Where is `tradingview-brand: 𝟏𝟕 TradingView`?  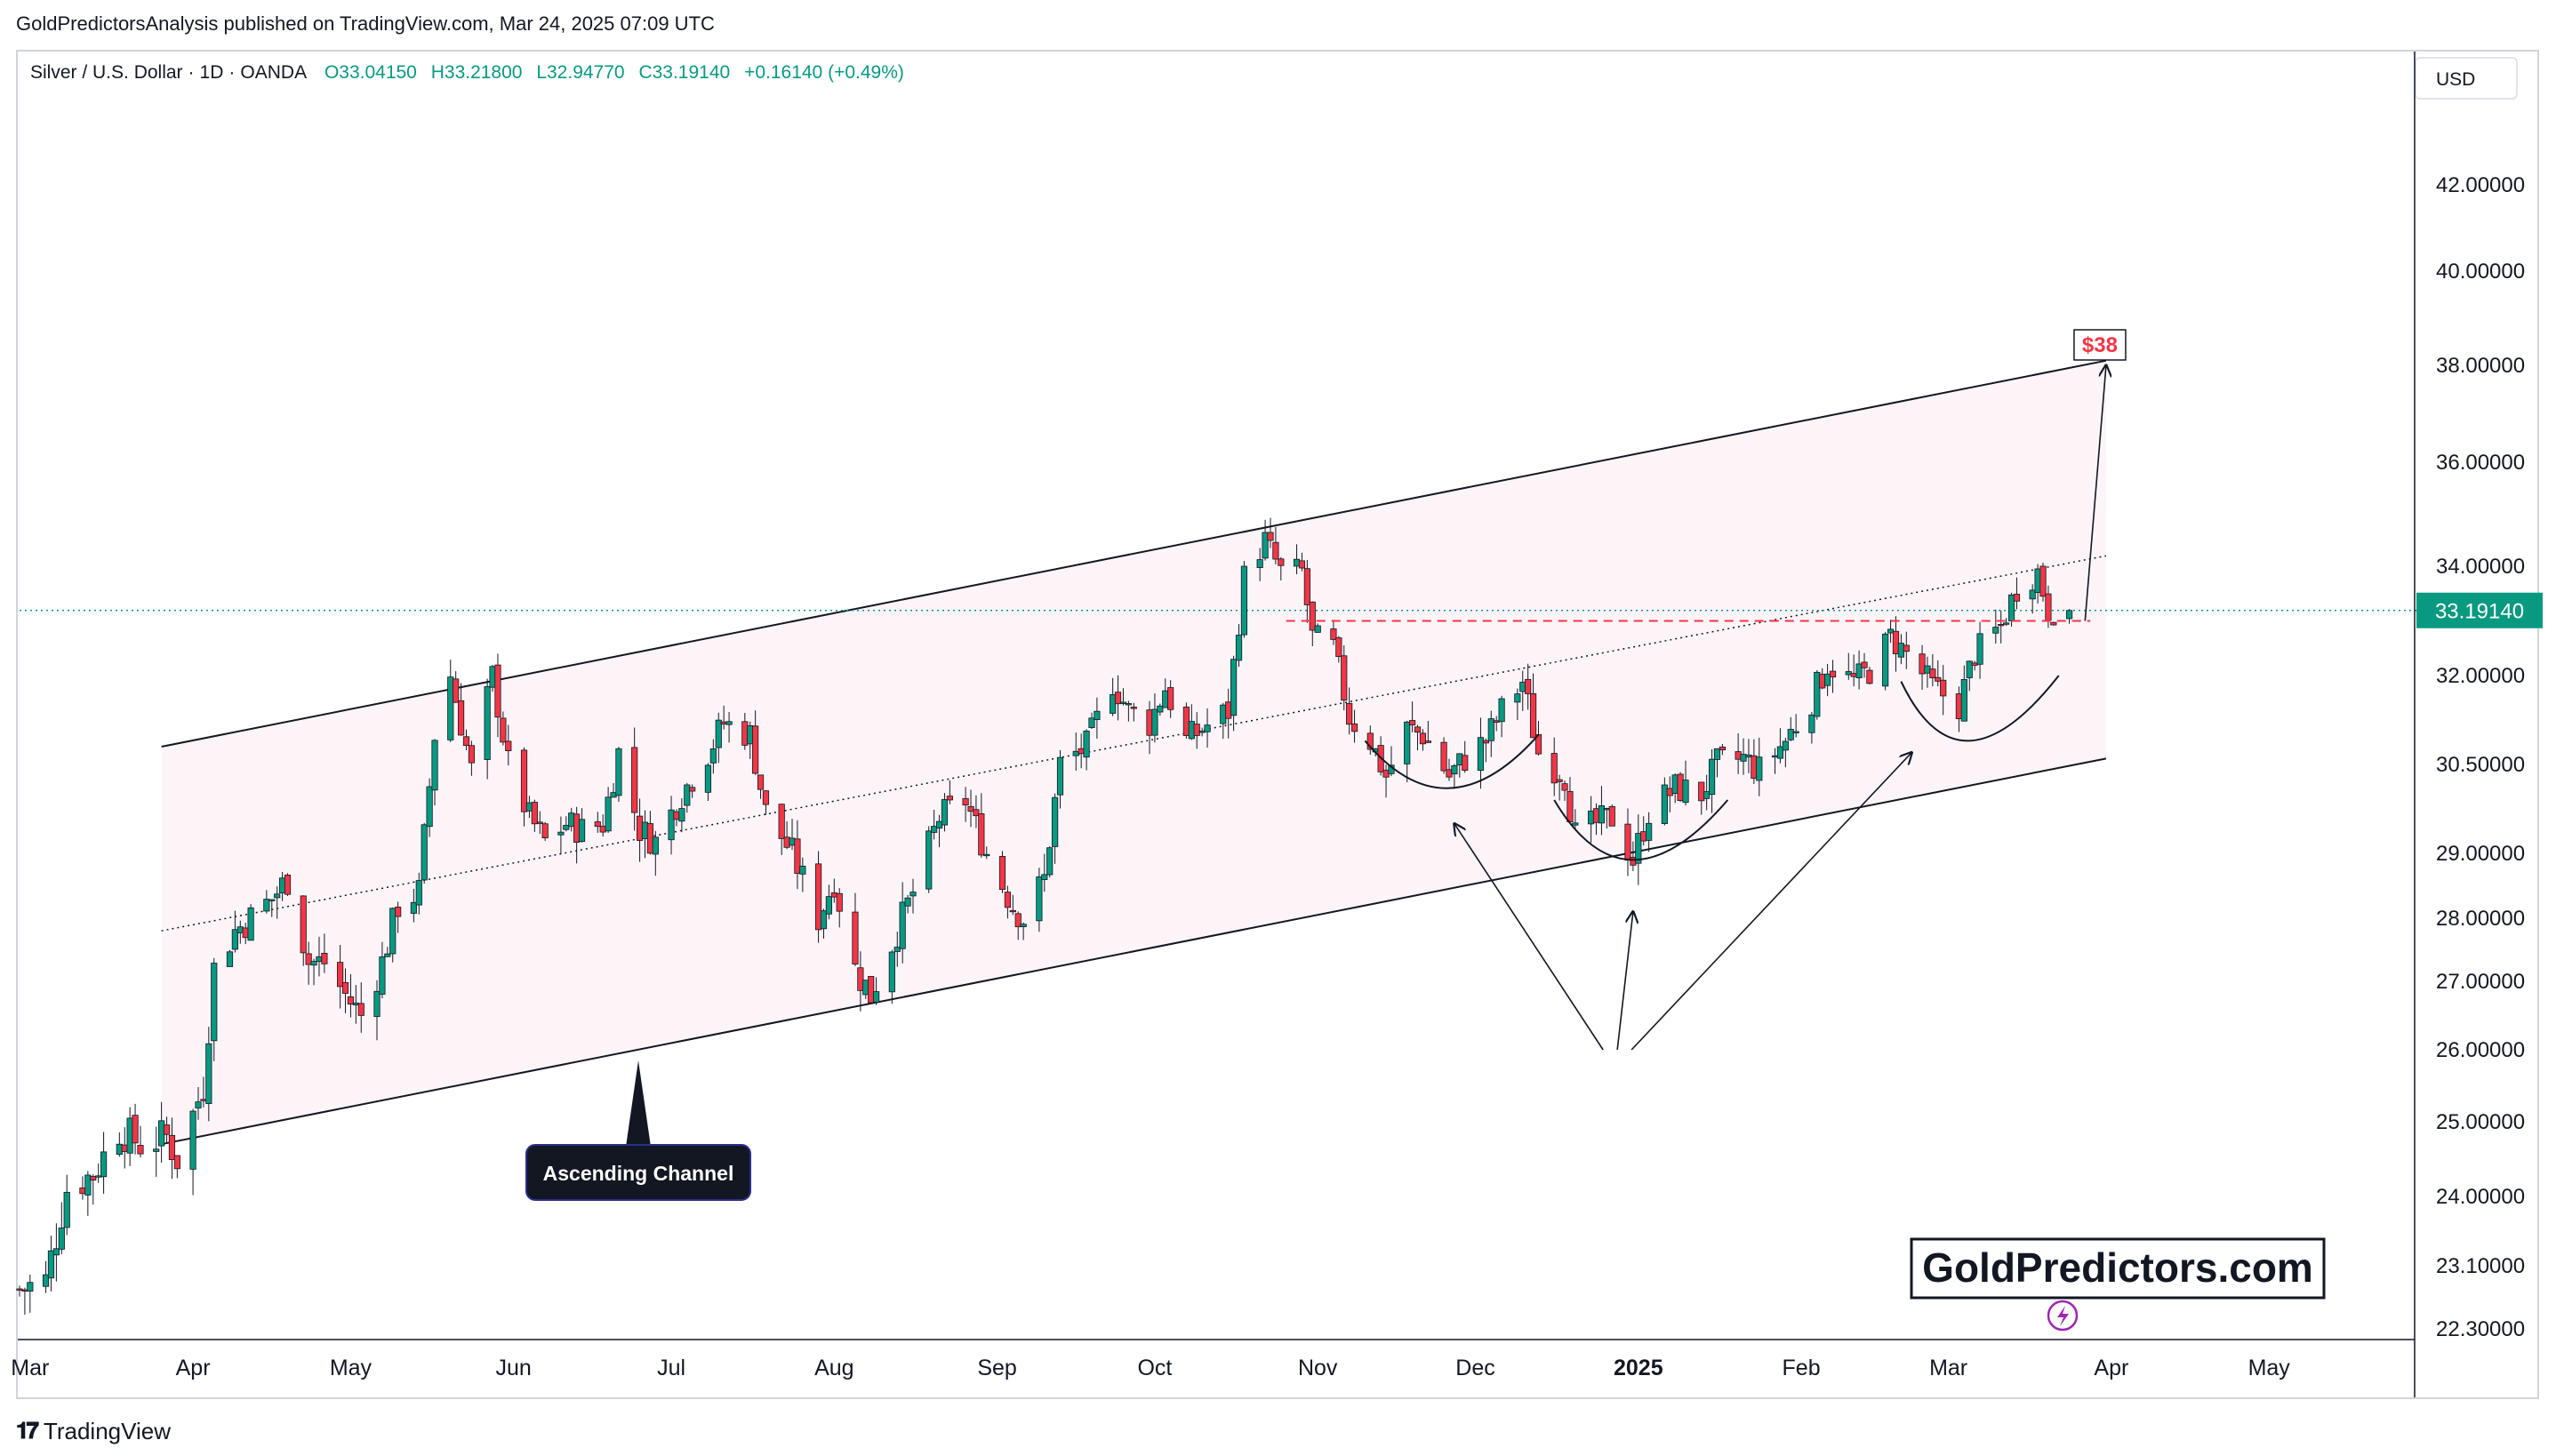 tradingview-brand: 𝟏𝟕 TradingView is located at coordinates (93, 1431).